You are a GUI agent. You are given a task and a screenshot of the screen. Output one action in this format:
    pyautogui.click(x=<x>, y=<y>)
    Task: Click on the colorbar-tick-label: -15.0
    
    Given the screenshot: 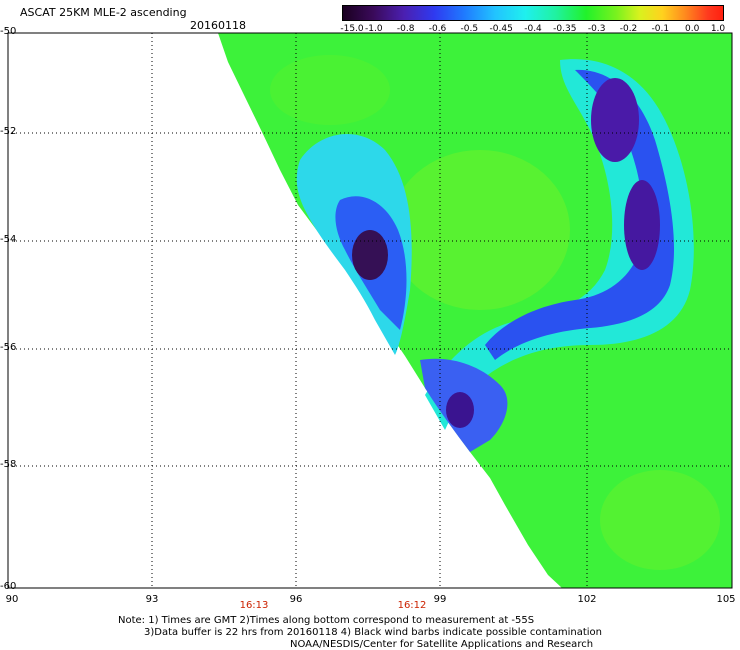 What is the action you would take?
    pyautogui.click(x=352, y=29)
    